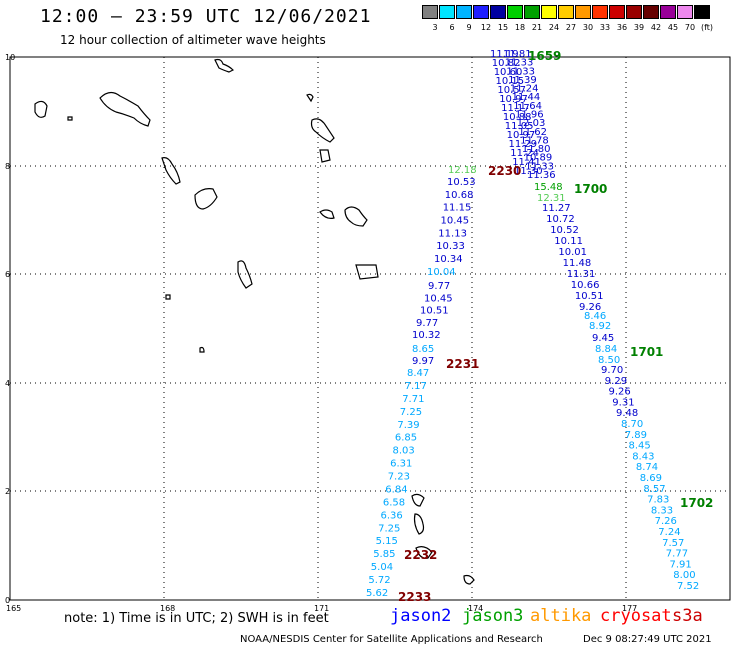 This screenshot has width=740, height=650. What do you see at coordinates (399, 477) in the screenshot?
I see `wave-height-value: 7.23` at bounding box center [399, 477].